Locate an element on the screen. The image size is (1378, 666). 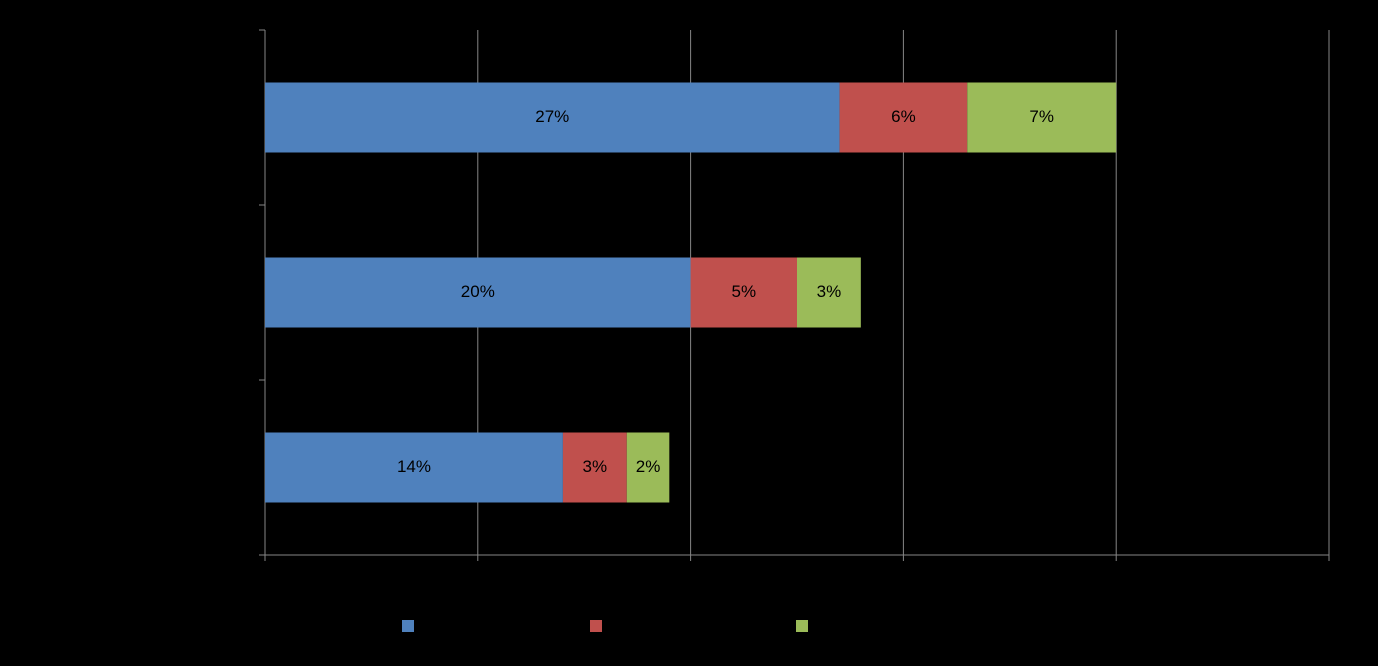
data-label: 7% is located at coordinates (1041, 116).